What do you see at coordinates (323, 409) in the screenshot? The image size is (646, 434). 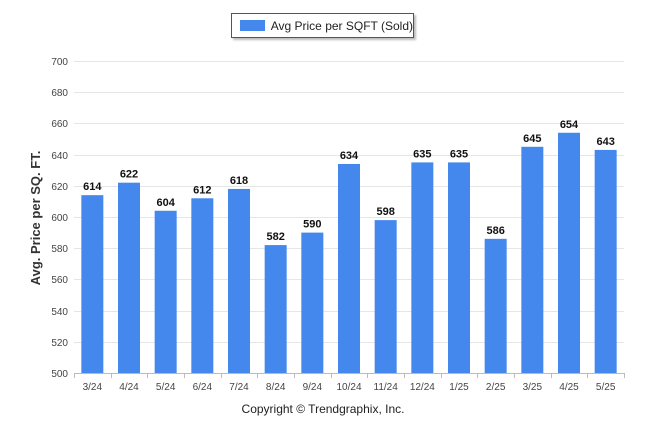 I see `copyright-text: Copyright © Trendgraphix, Inc.` at bounding box center [323, 409].